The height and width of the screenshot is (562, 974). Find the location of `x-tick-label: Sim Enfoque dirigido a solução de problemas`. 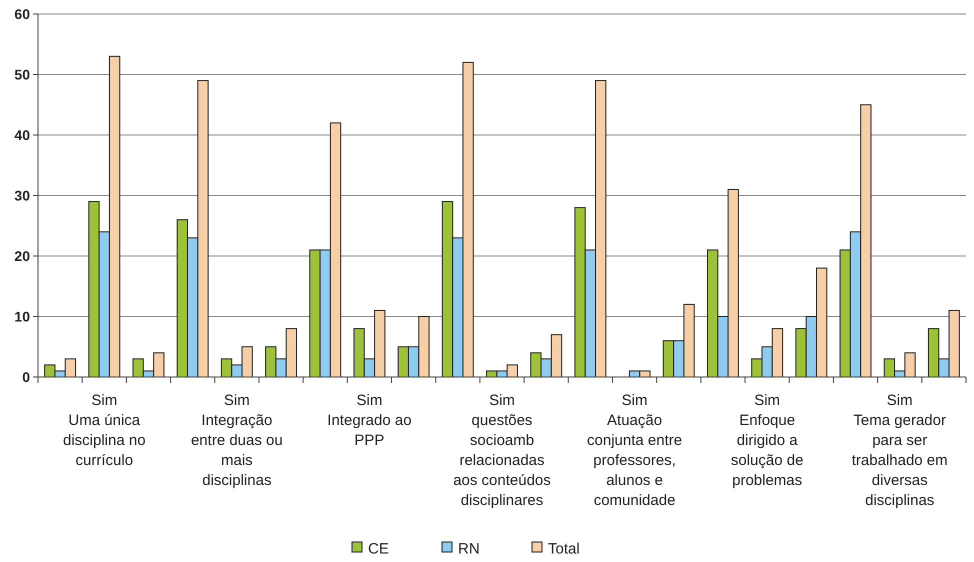

x-tick-label: Sim Enfoque dirigido a solução de problemas is located at coordinates (767, 440).